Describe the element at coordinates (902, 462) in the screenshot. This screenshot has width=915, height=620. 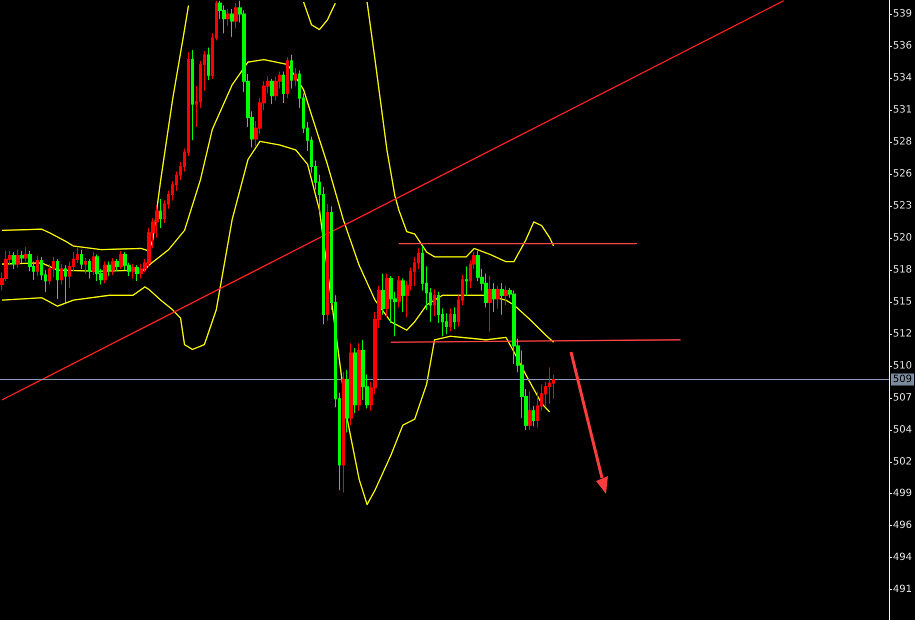
I see `y-tick-label: 502` at that location.